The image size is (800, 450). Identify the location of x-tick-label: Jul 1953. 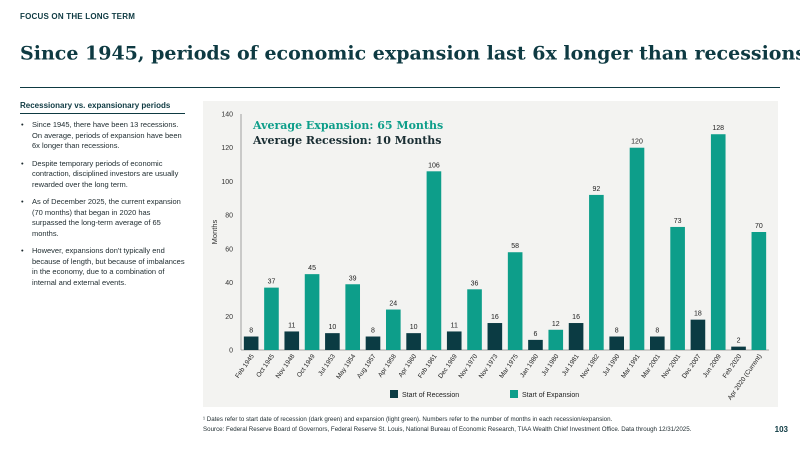
(327, 365).